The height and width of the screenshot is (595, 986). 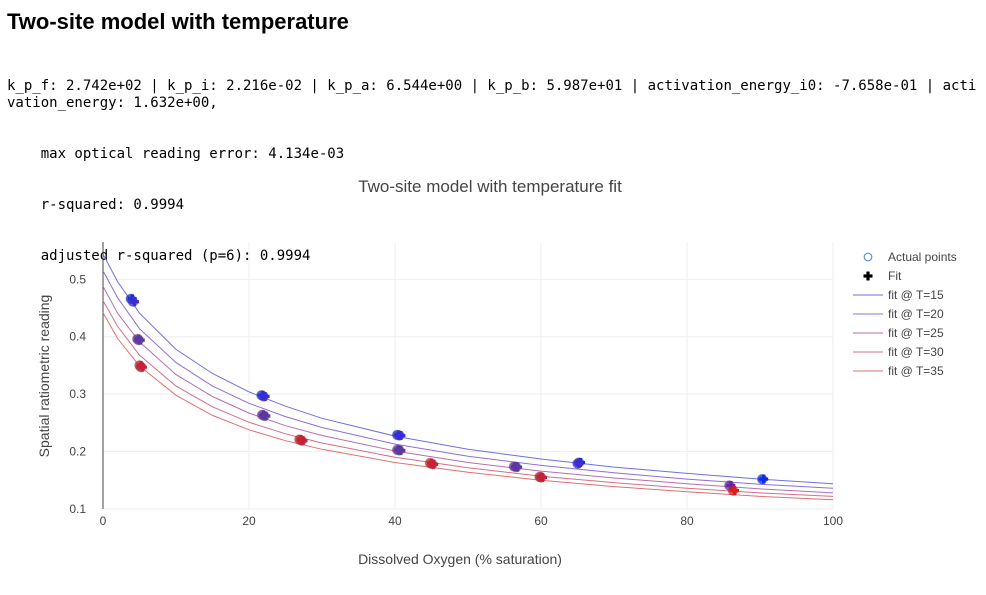 I want to click on x-tick-label: 0, so click(x=103, y=521).